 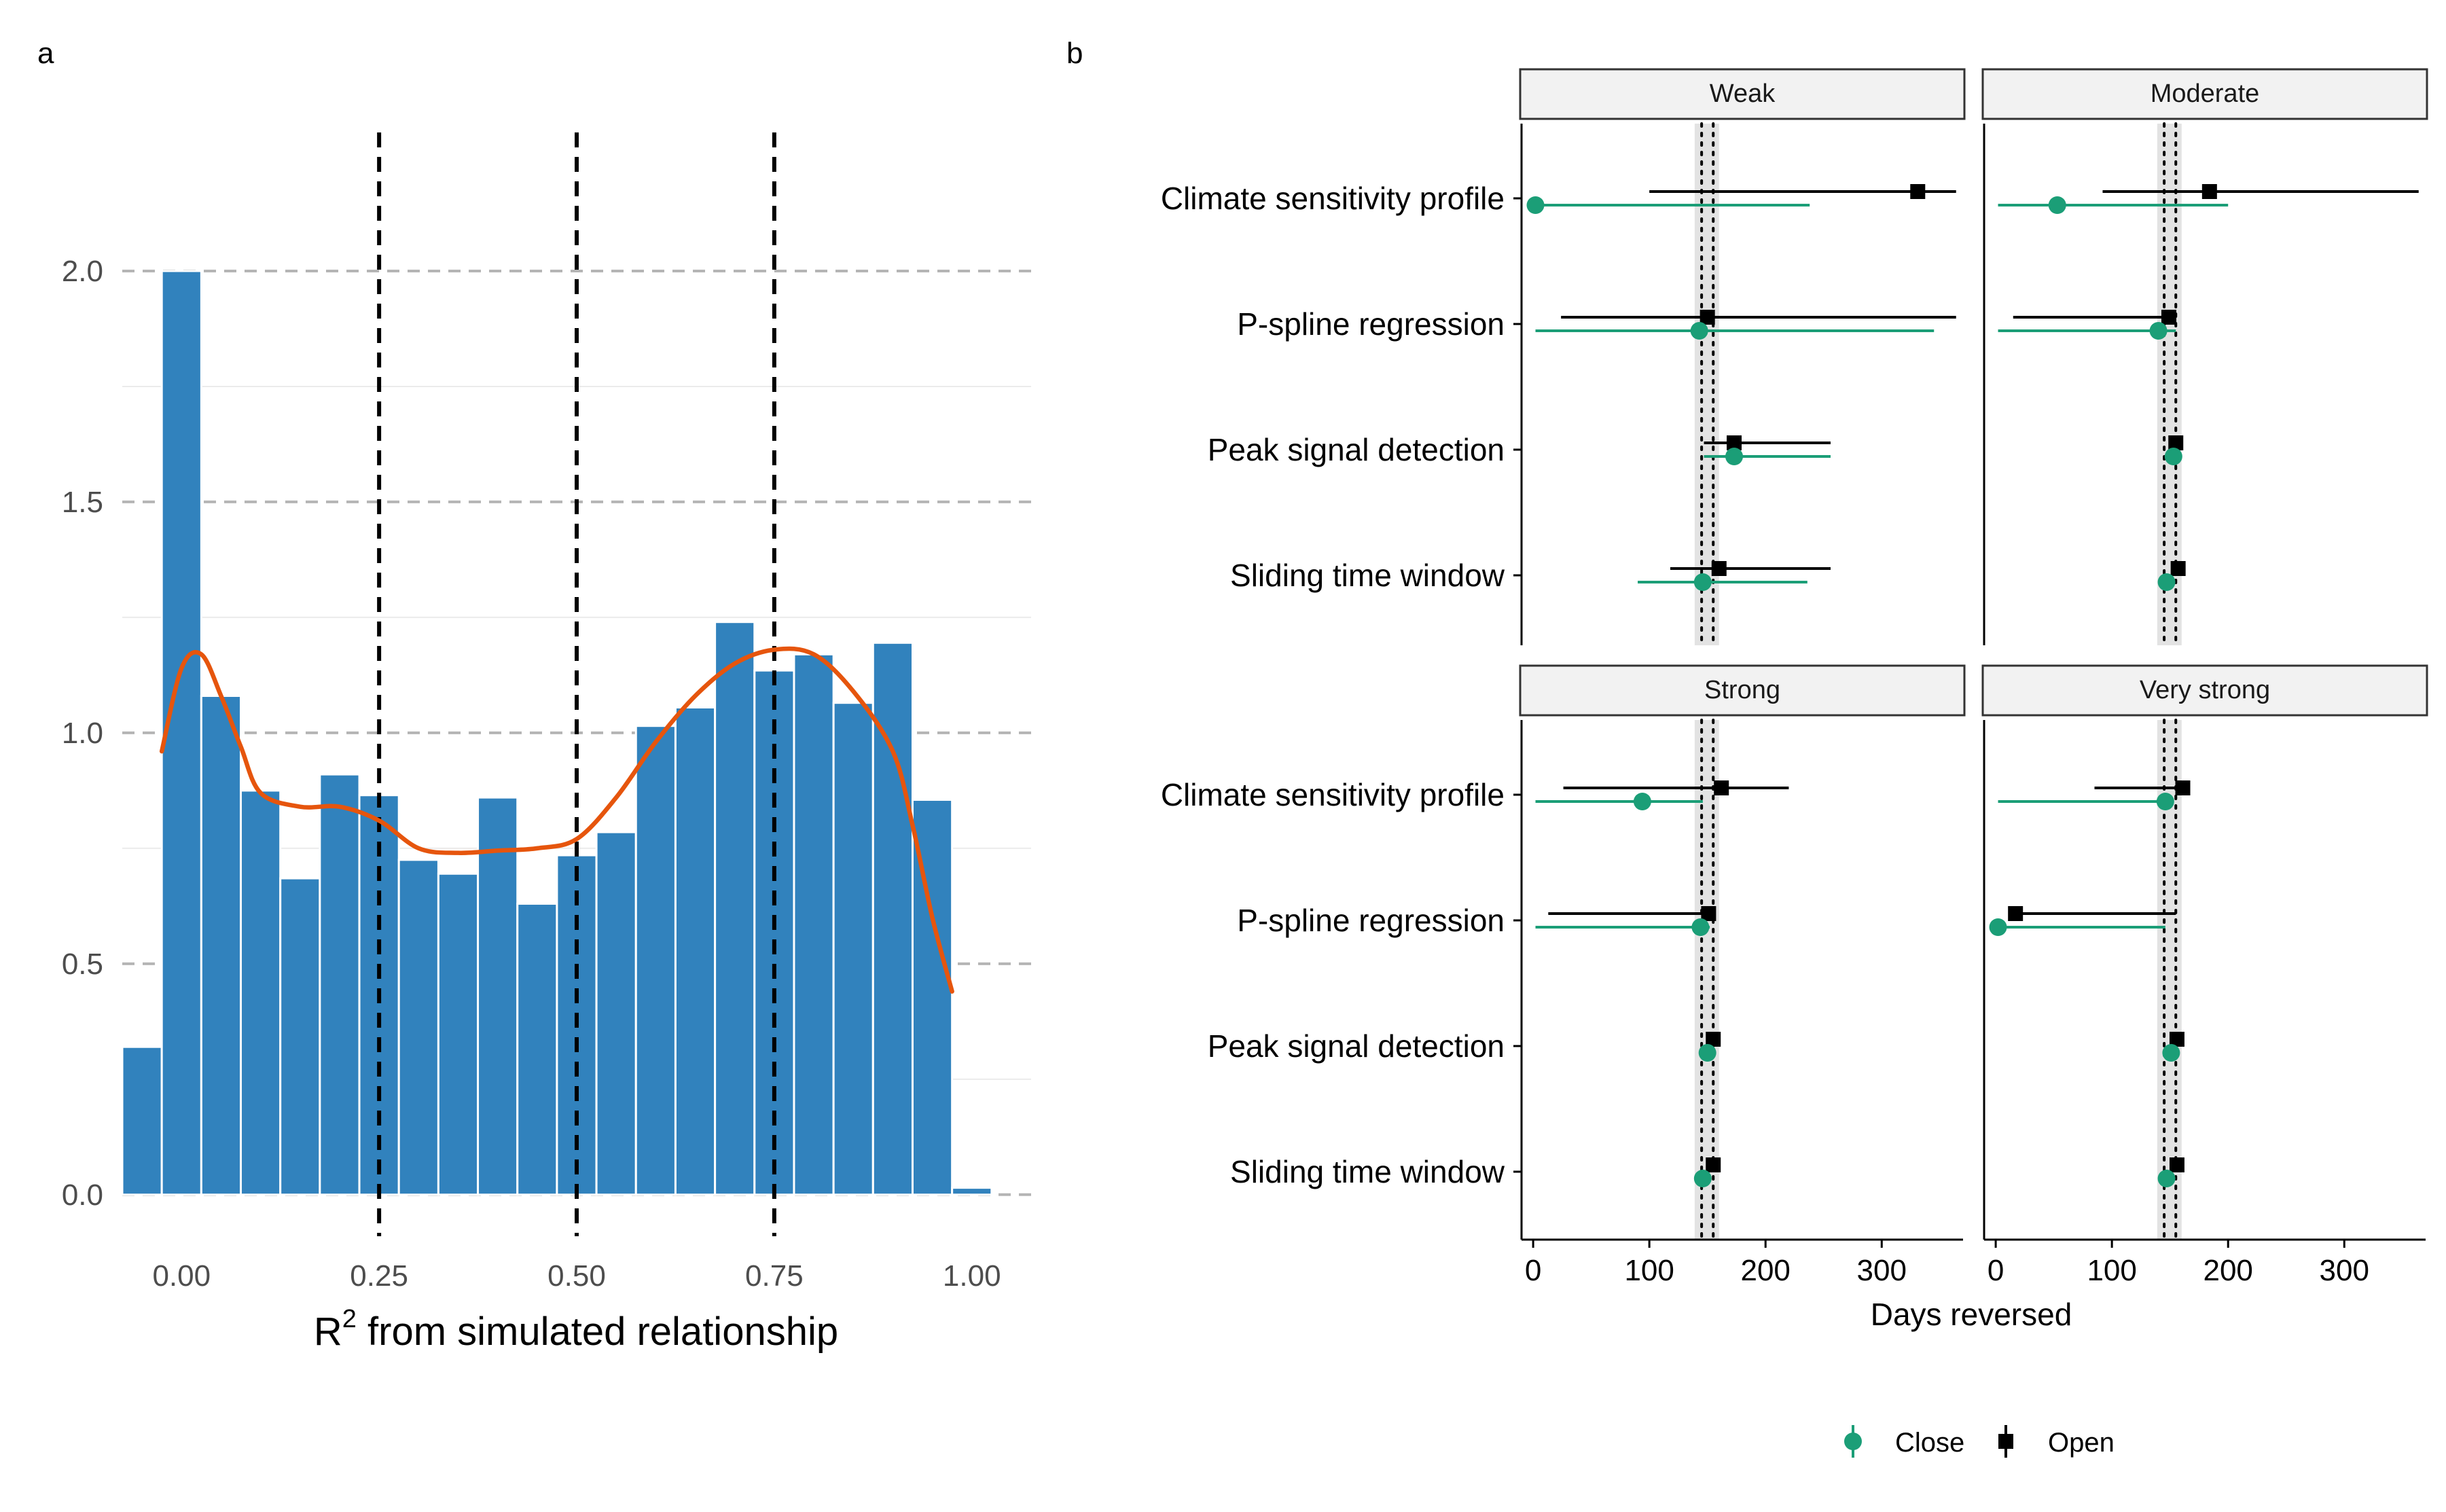 I want to click on a-density-curve, so click(x=556, y=820).